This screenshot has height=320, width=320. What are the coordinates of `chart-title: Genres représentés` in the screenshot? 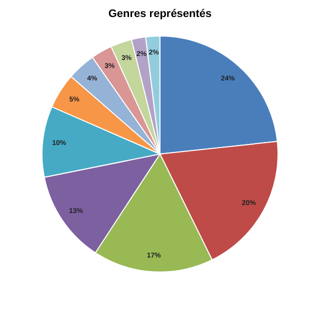 It's located at (160, 14).